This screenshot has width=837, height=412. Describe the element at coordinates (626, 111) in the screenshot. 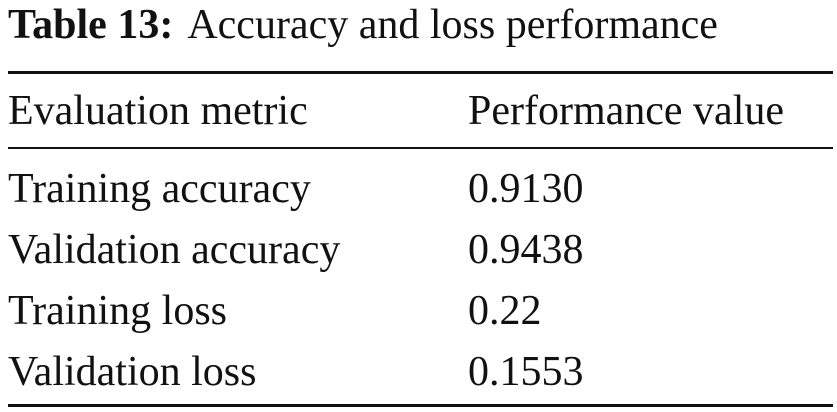

I see `header-cell: Performance value` at that location.